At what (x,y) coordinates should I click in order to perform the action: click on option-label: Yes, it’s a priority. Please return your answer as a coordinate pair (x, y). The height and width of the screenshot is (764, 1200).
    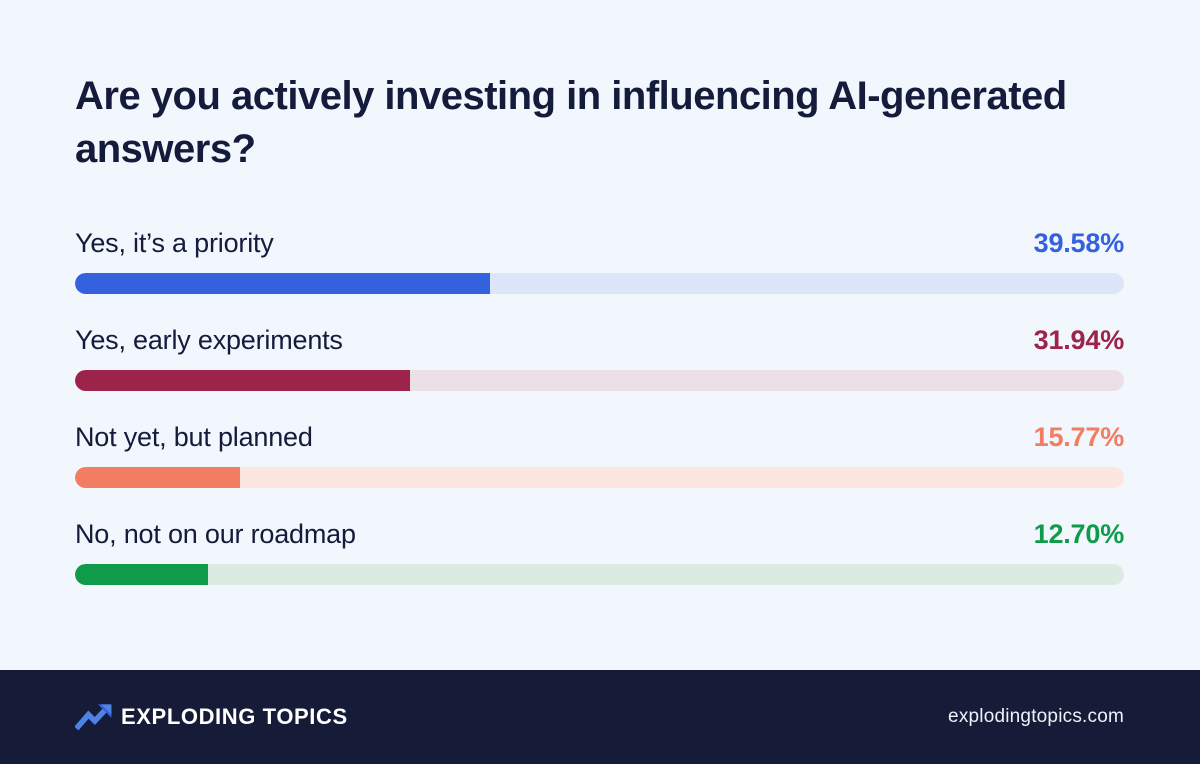
    Looking at the image, I should click on (174, 242).